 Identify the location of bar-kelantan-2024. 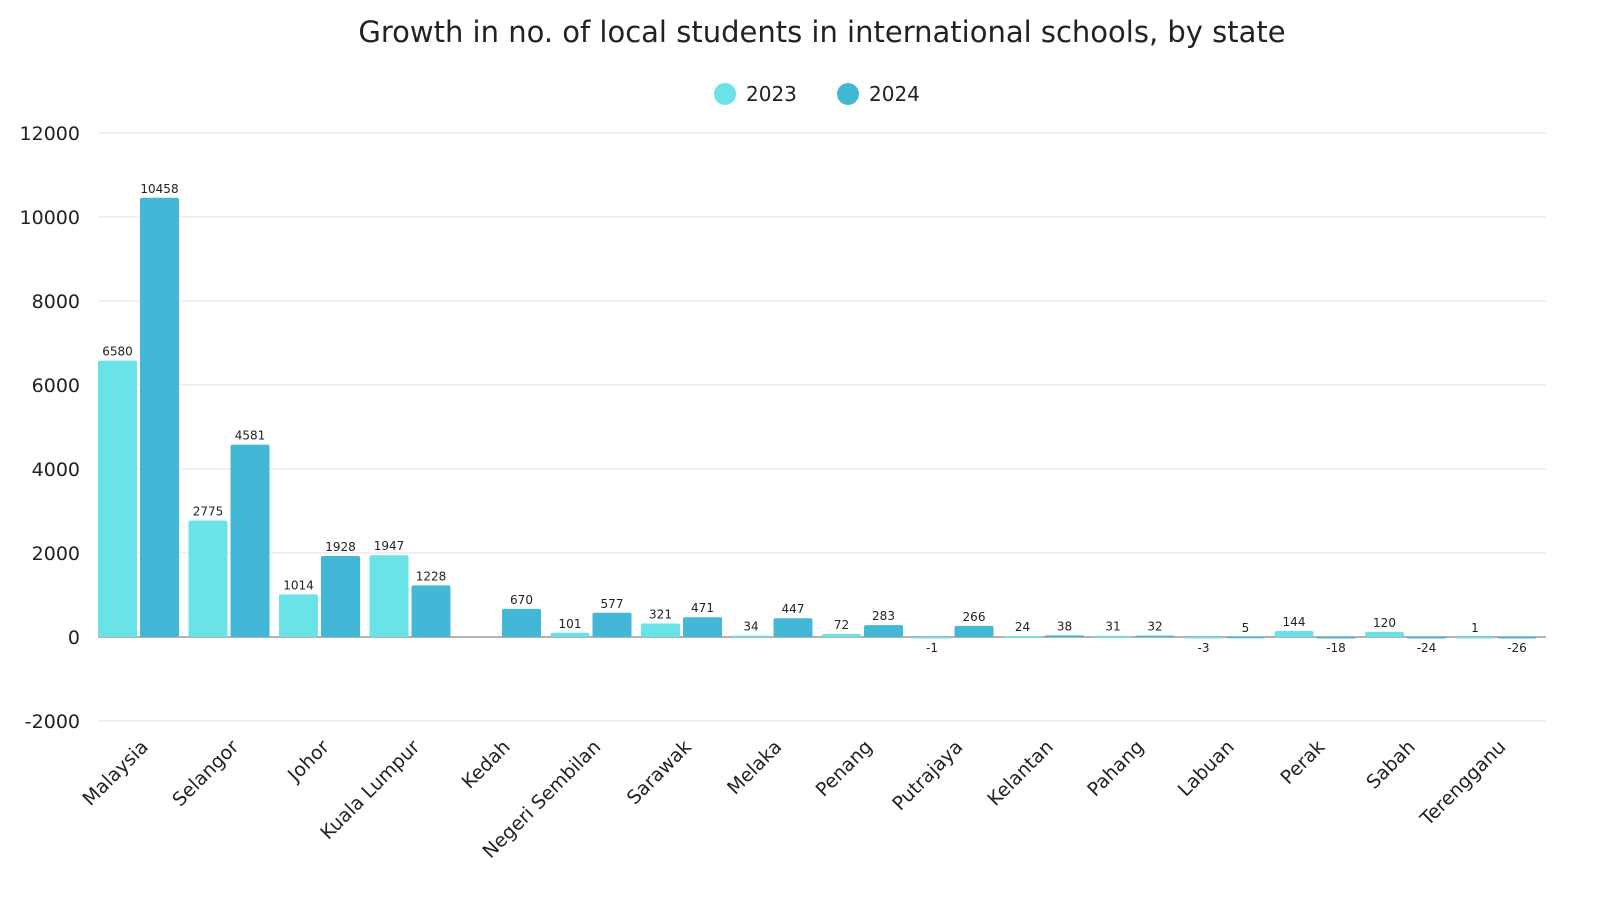
(1064, 636).